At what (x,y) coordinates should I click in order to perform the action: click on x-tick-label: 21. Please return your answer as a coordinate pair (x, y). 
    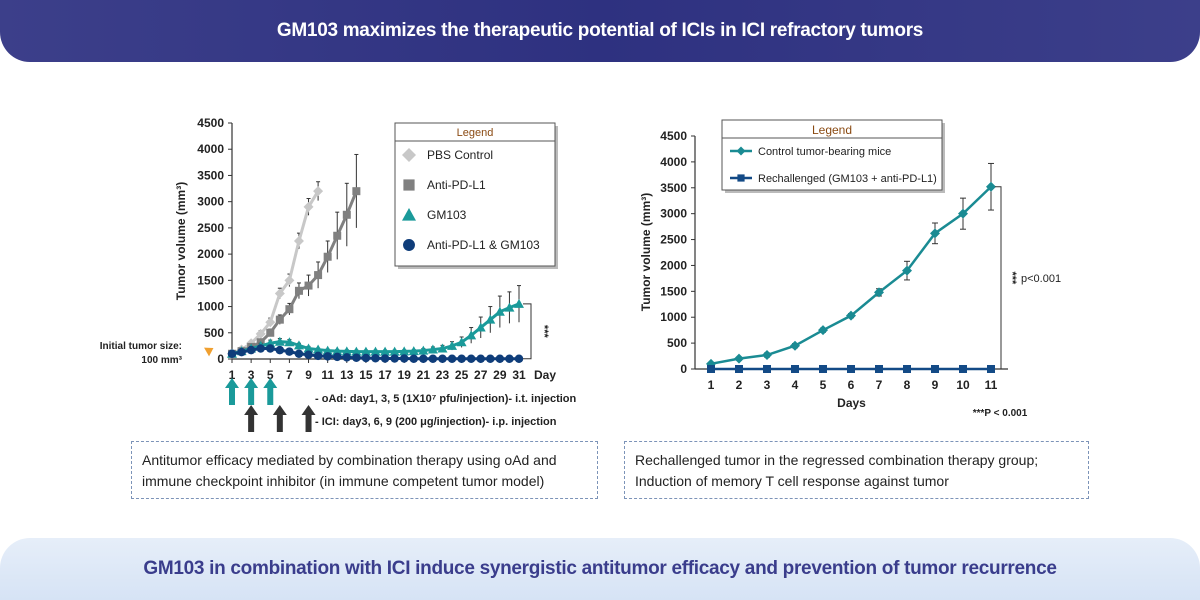
    Looking at the image, I should click on (424, 375).